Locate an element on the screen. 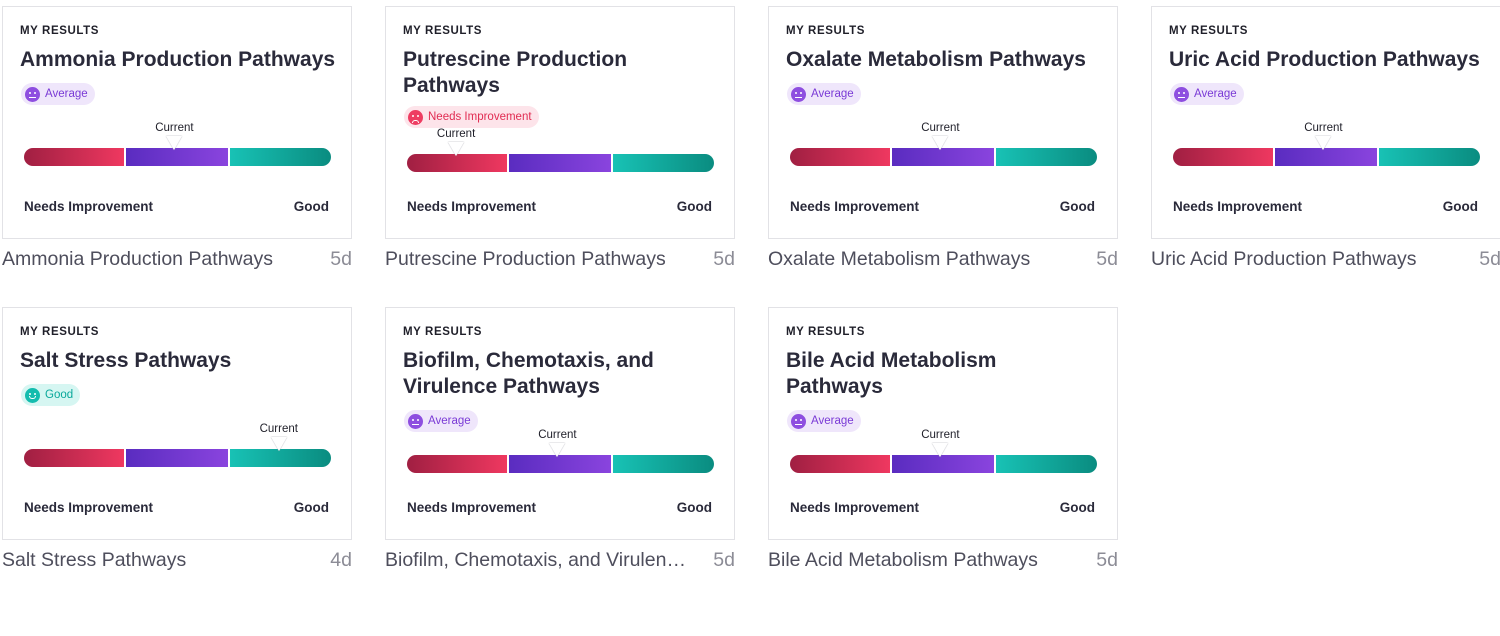  caption-title: Salt Stress Pathways is located at coordinates (94, 559).